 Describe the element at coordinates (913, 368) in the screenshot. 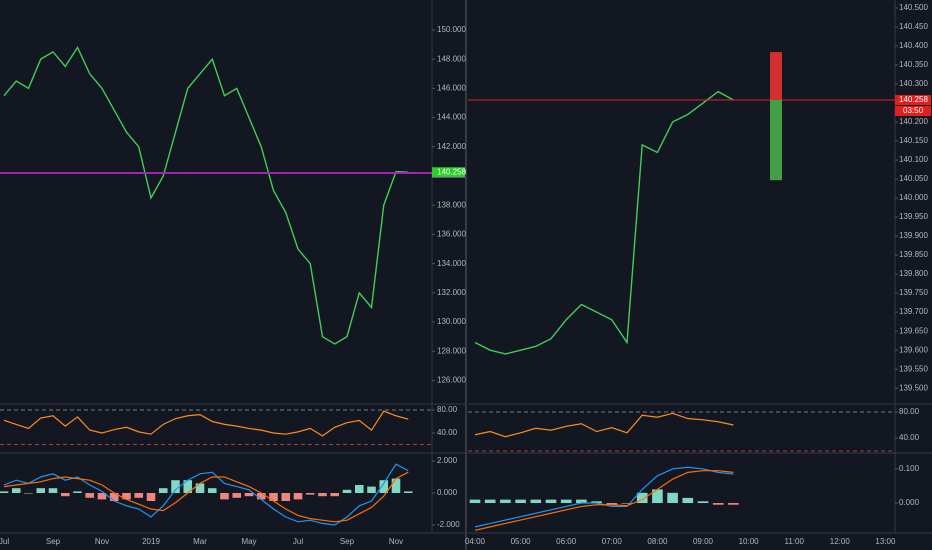

I see `y-tick-label: 139.550` at that location.